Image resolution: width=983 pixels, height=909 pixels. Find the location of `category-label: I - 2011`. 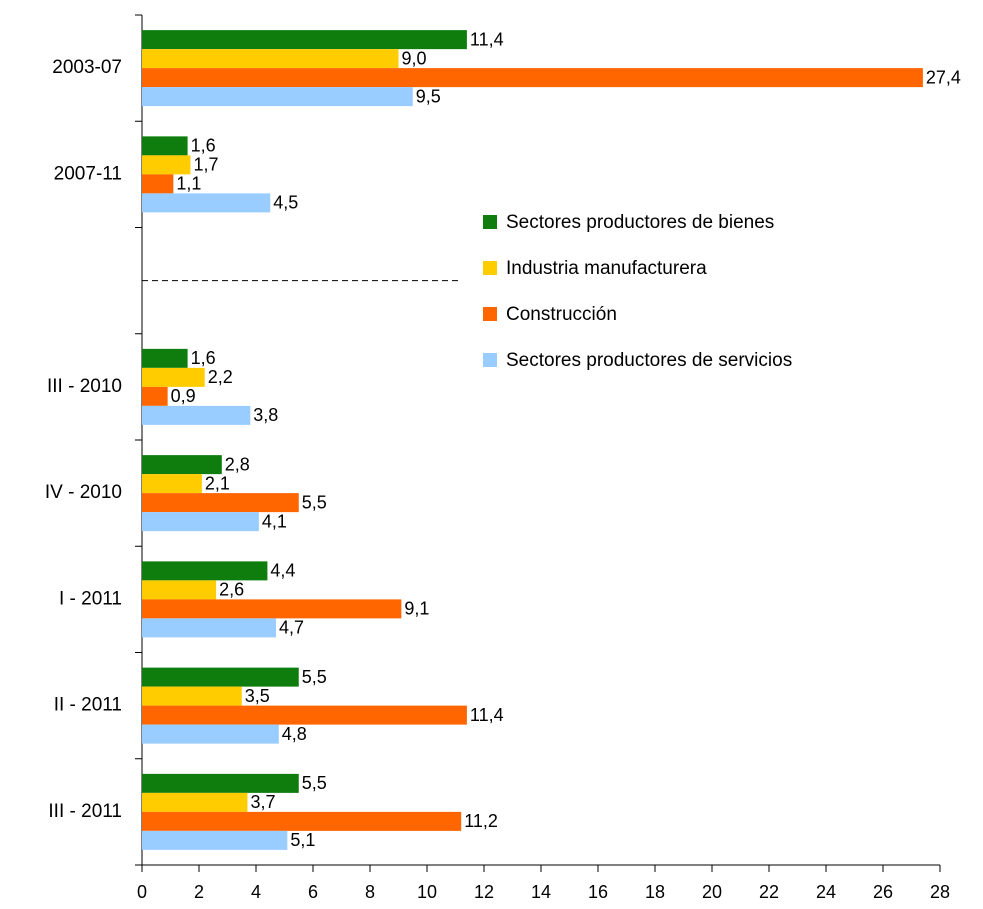

category-label: I - 2011 is located at coordinates (90, 598).